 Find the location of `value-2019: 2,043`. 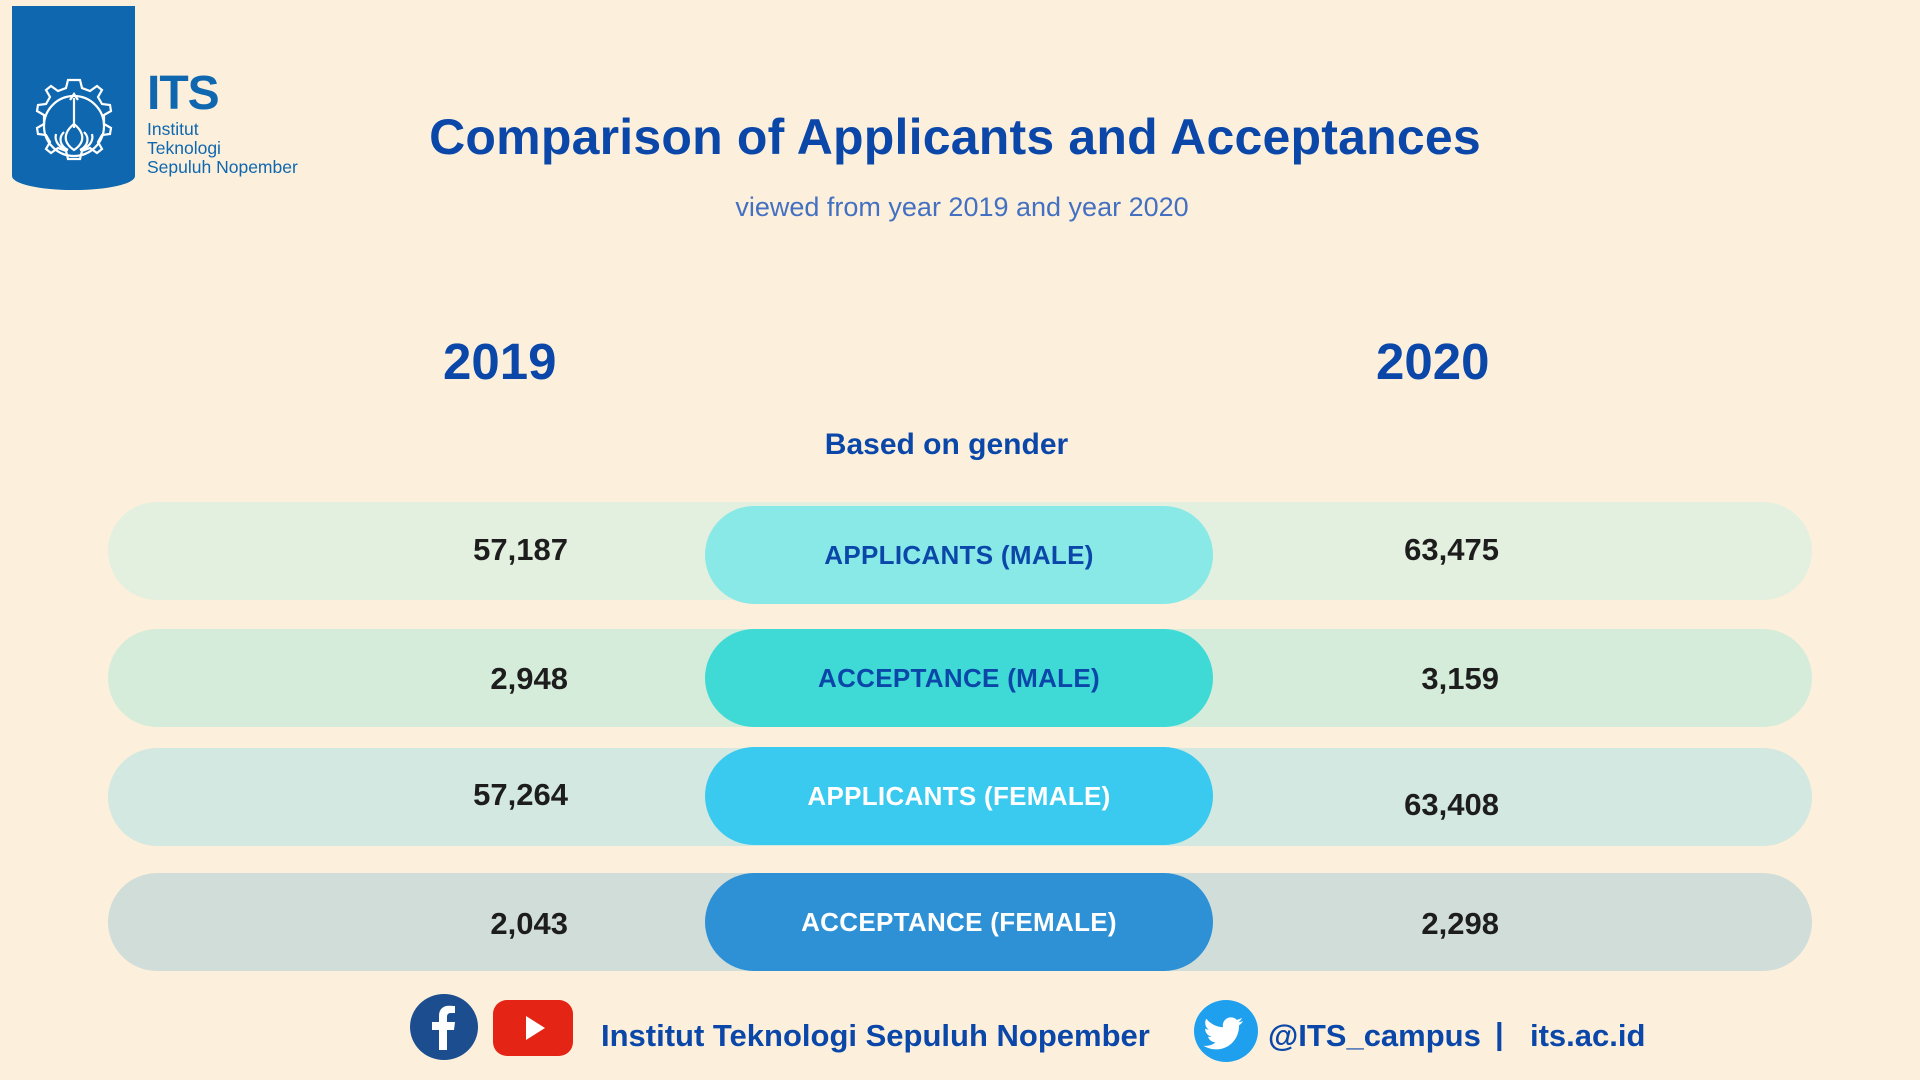

value-2019: 2,043 is located at coordinates (529, 923).